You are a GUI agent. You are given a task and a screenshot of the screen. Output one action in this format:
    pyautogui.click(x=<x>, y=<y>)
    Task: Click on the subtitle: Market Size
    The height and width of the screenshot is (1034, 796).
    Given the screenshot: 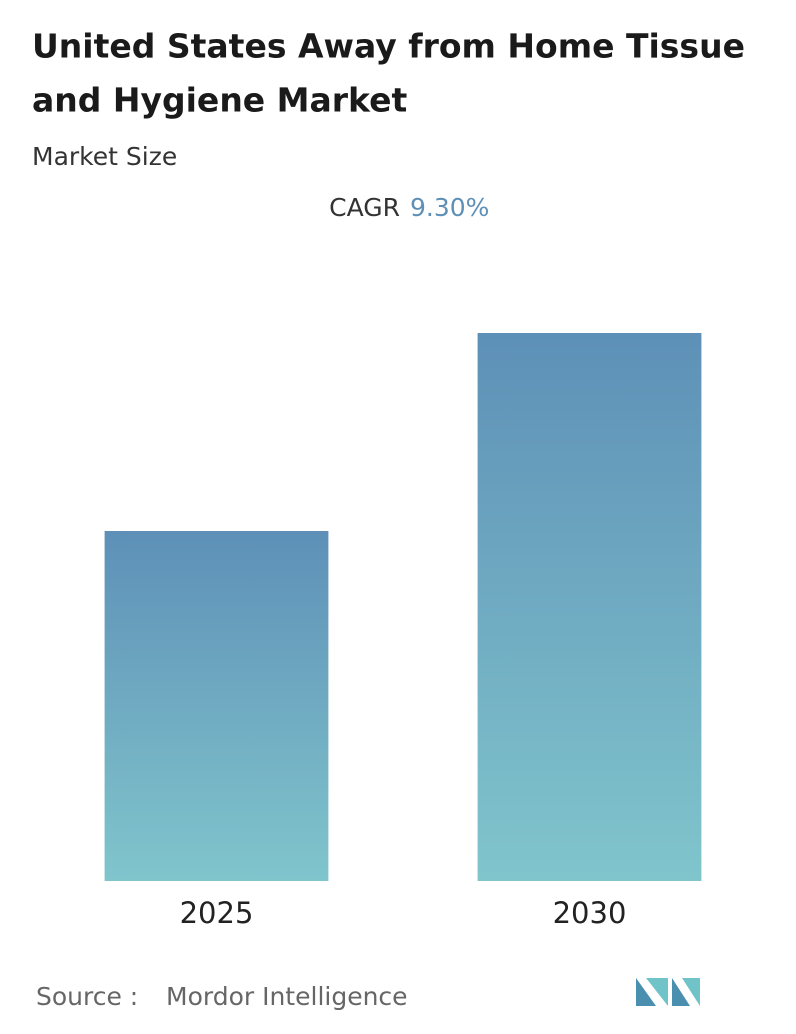 What is the action you would take?
    pyautogui.click(x=104, y=156)
    